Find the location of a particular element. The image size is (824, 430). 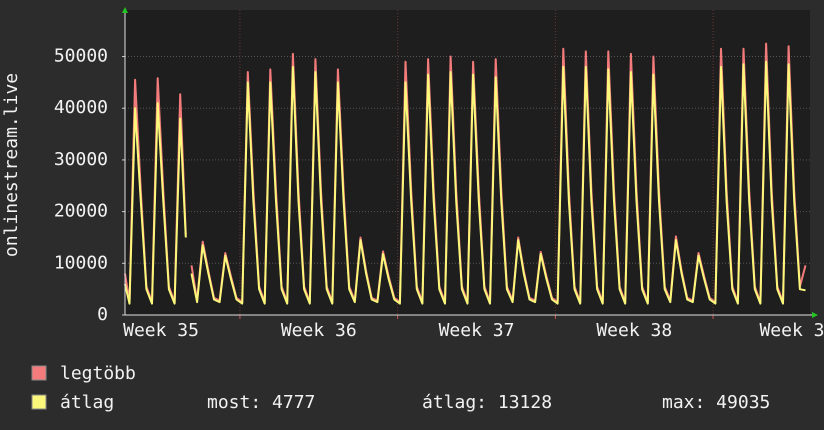

y-axis-arrow is located at coordinates (125, 10).